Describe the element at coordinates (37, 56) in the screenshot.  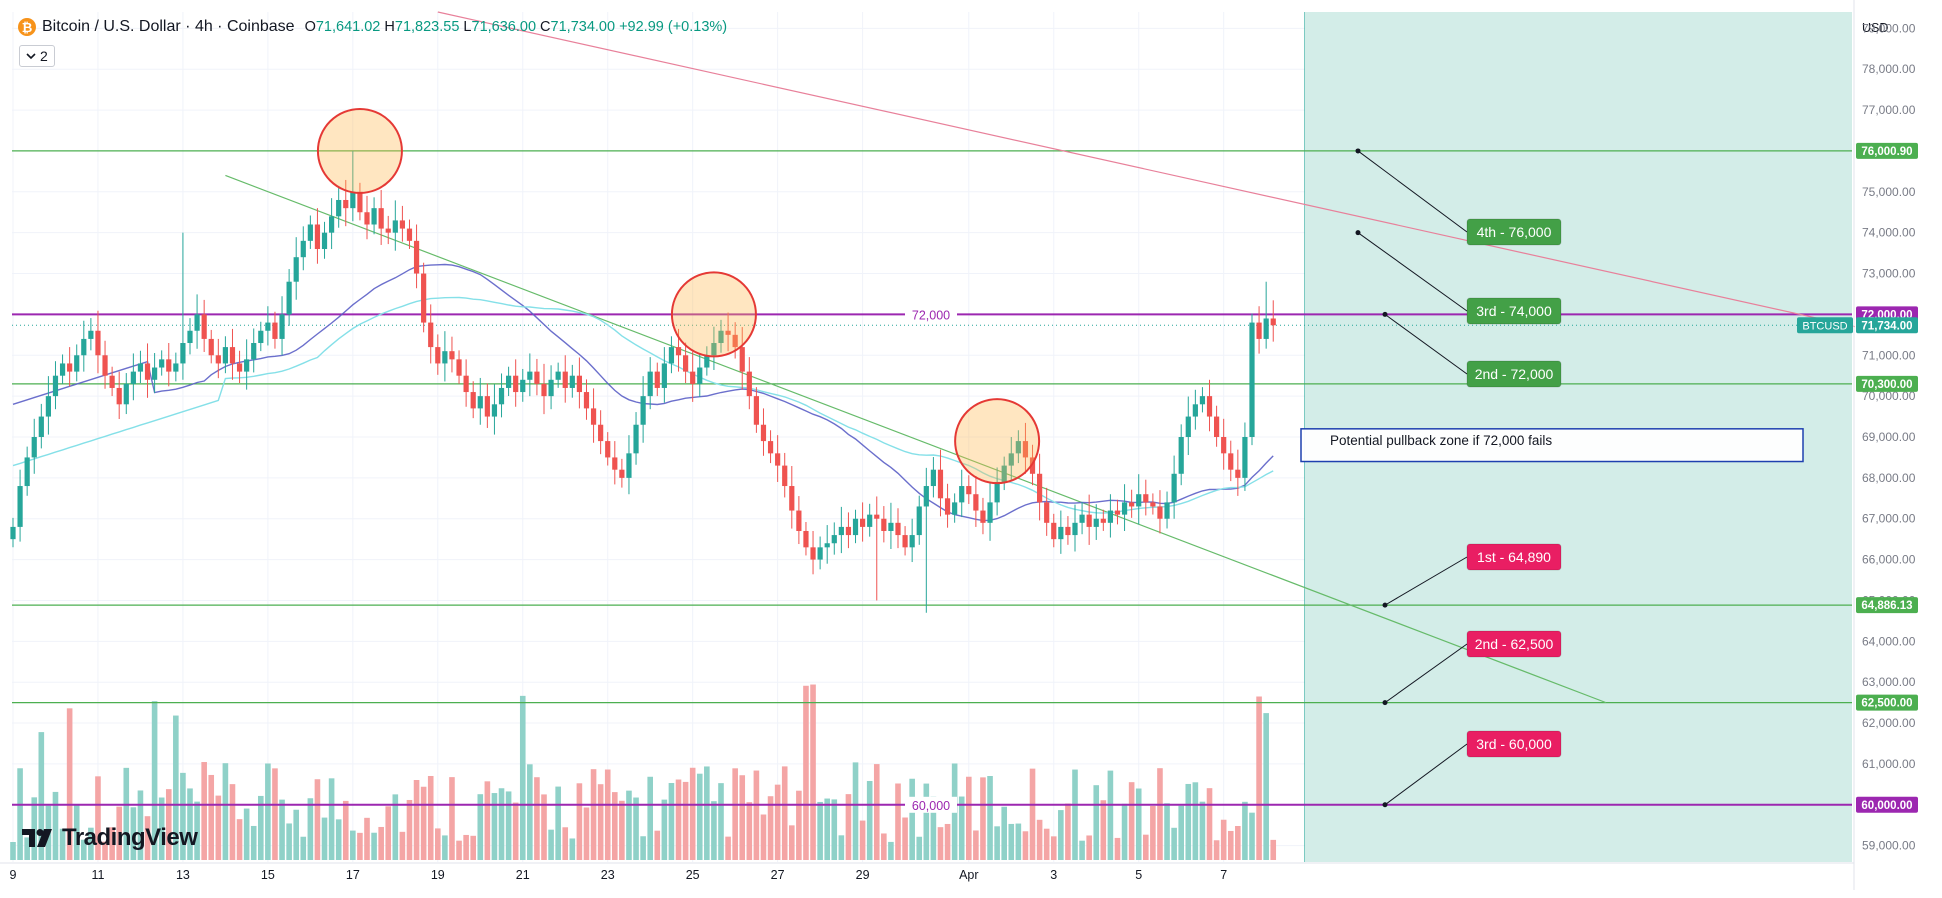
I see `indicators-toggle-button: 2` at that location.